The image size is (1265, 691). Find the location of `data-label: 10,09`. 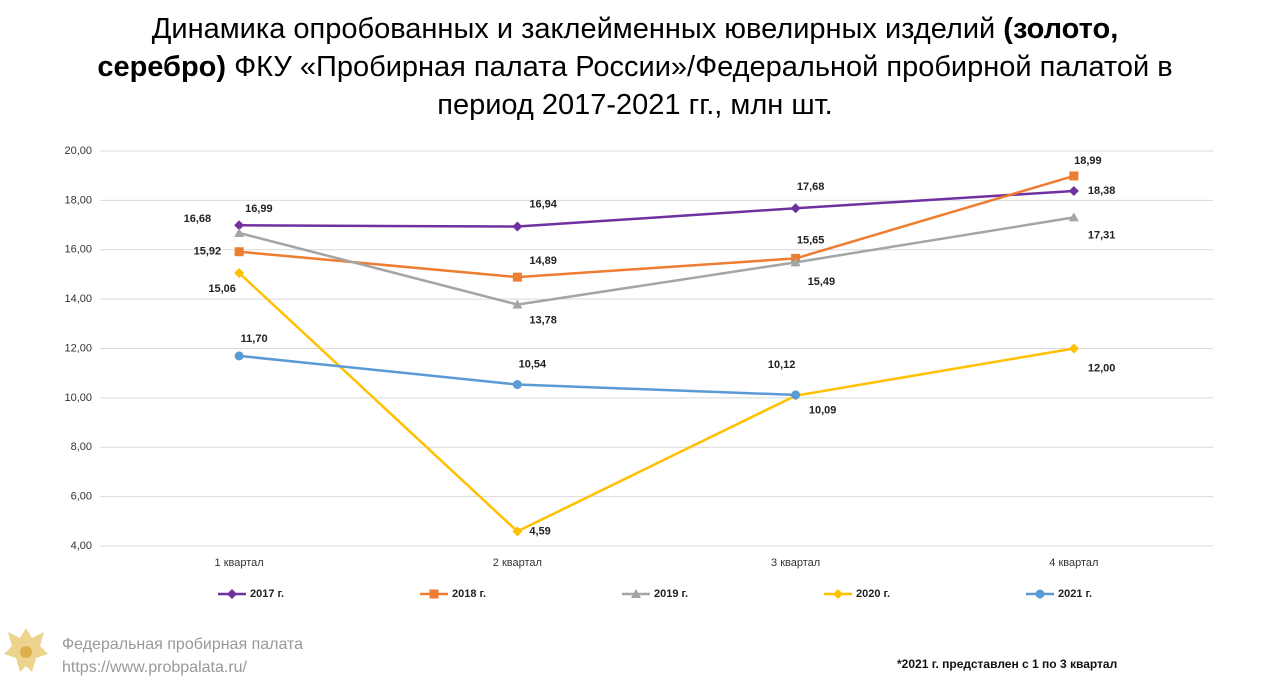

data-label: 10,09 is located at coordinates (823, 411).